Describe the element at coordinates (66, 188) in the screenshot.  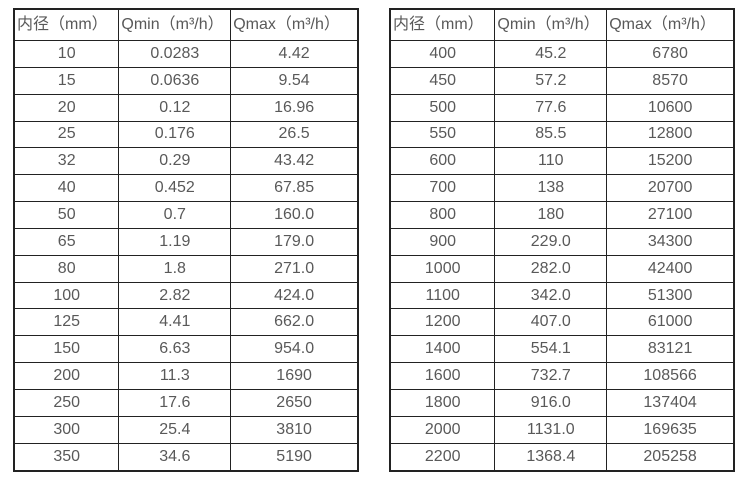
I see `table-cell: 40` at that location.